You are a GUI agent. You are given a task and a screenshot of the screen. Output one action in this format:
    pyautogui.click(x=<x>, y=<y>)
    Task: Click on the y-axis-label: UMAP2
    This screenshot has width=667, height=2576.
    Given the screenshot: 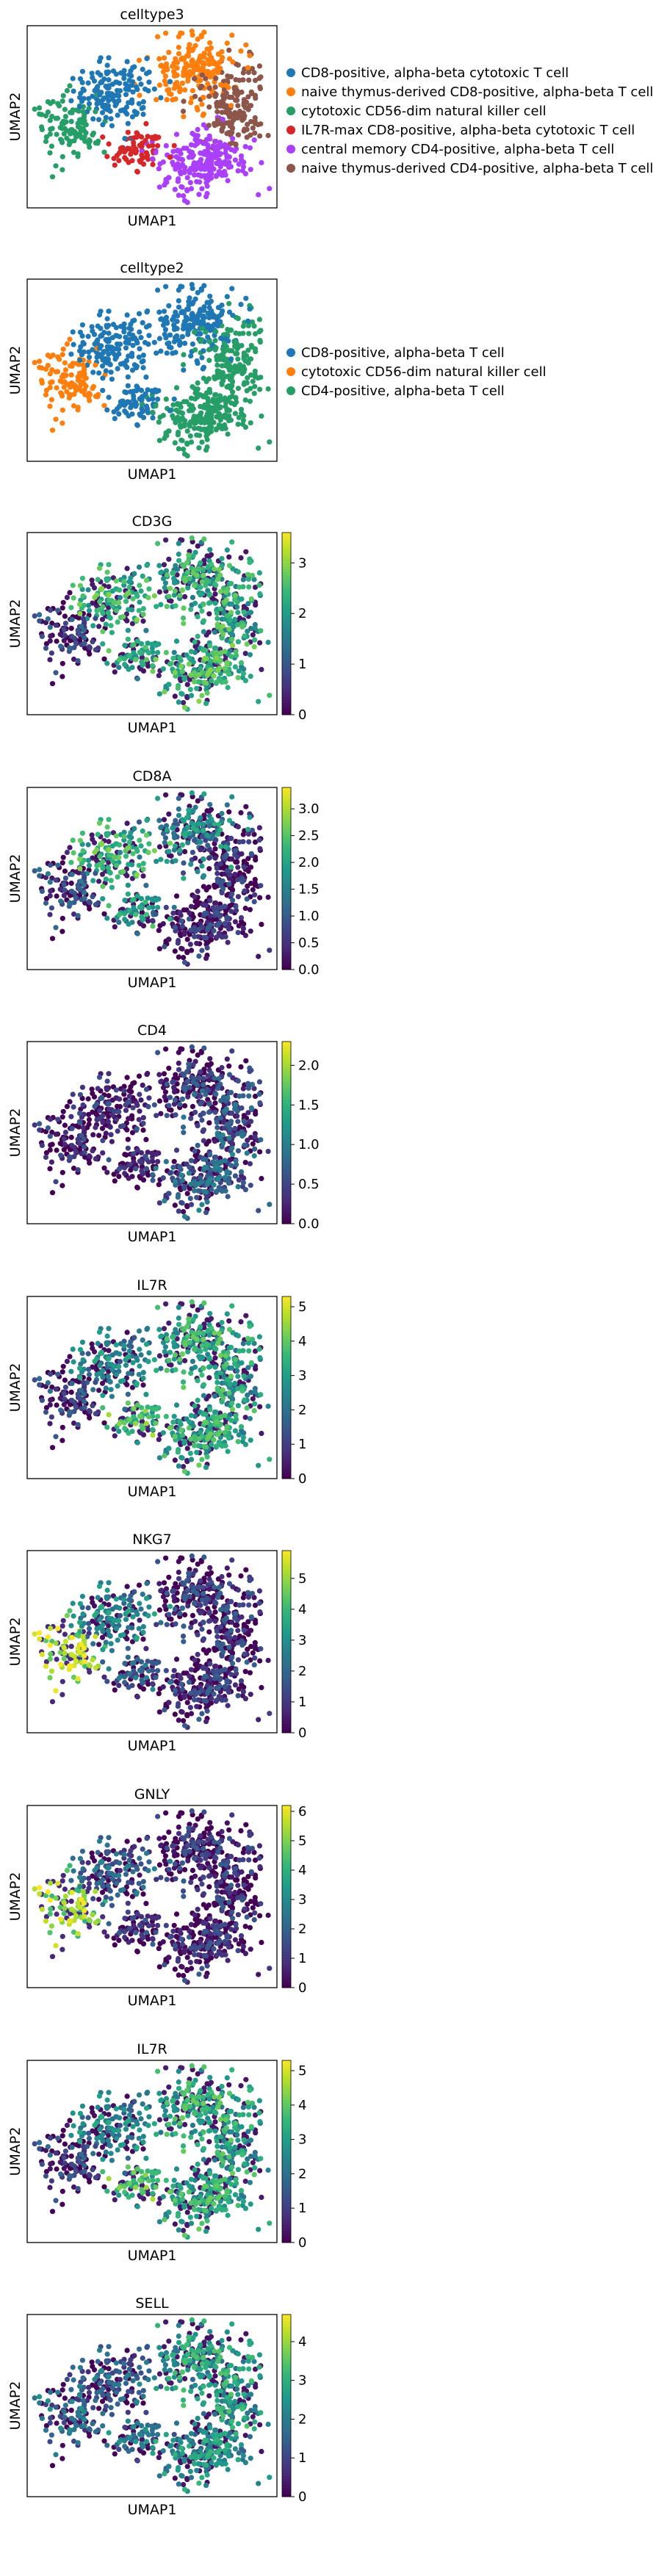 What is the action you would take?
    pyautogui.click(x=15, y=624)
    